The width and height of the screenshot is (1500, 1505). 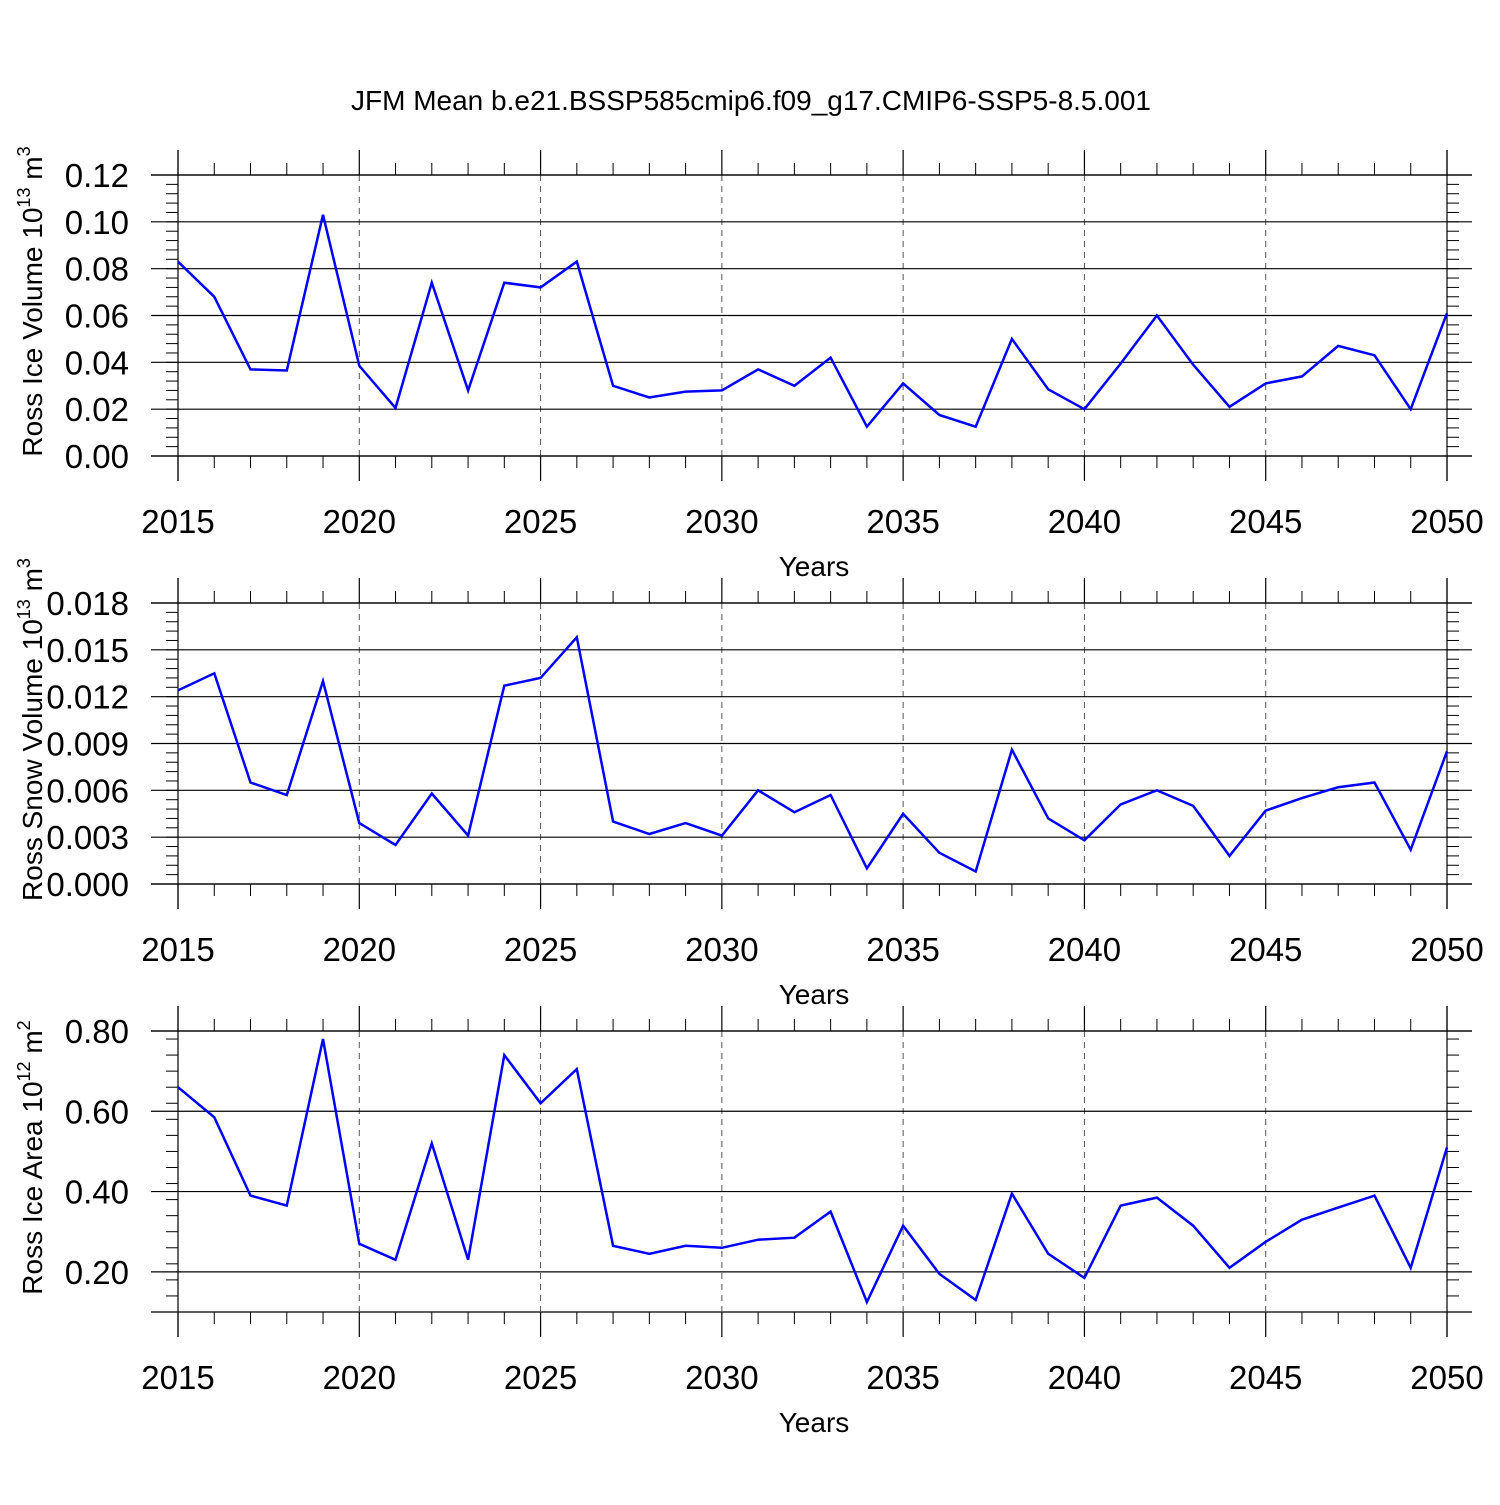 I want to click on y-axis-title-exp: 12, so click(x=24, y=1071).